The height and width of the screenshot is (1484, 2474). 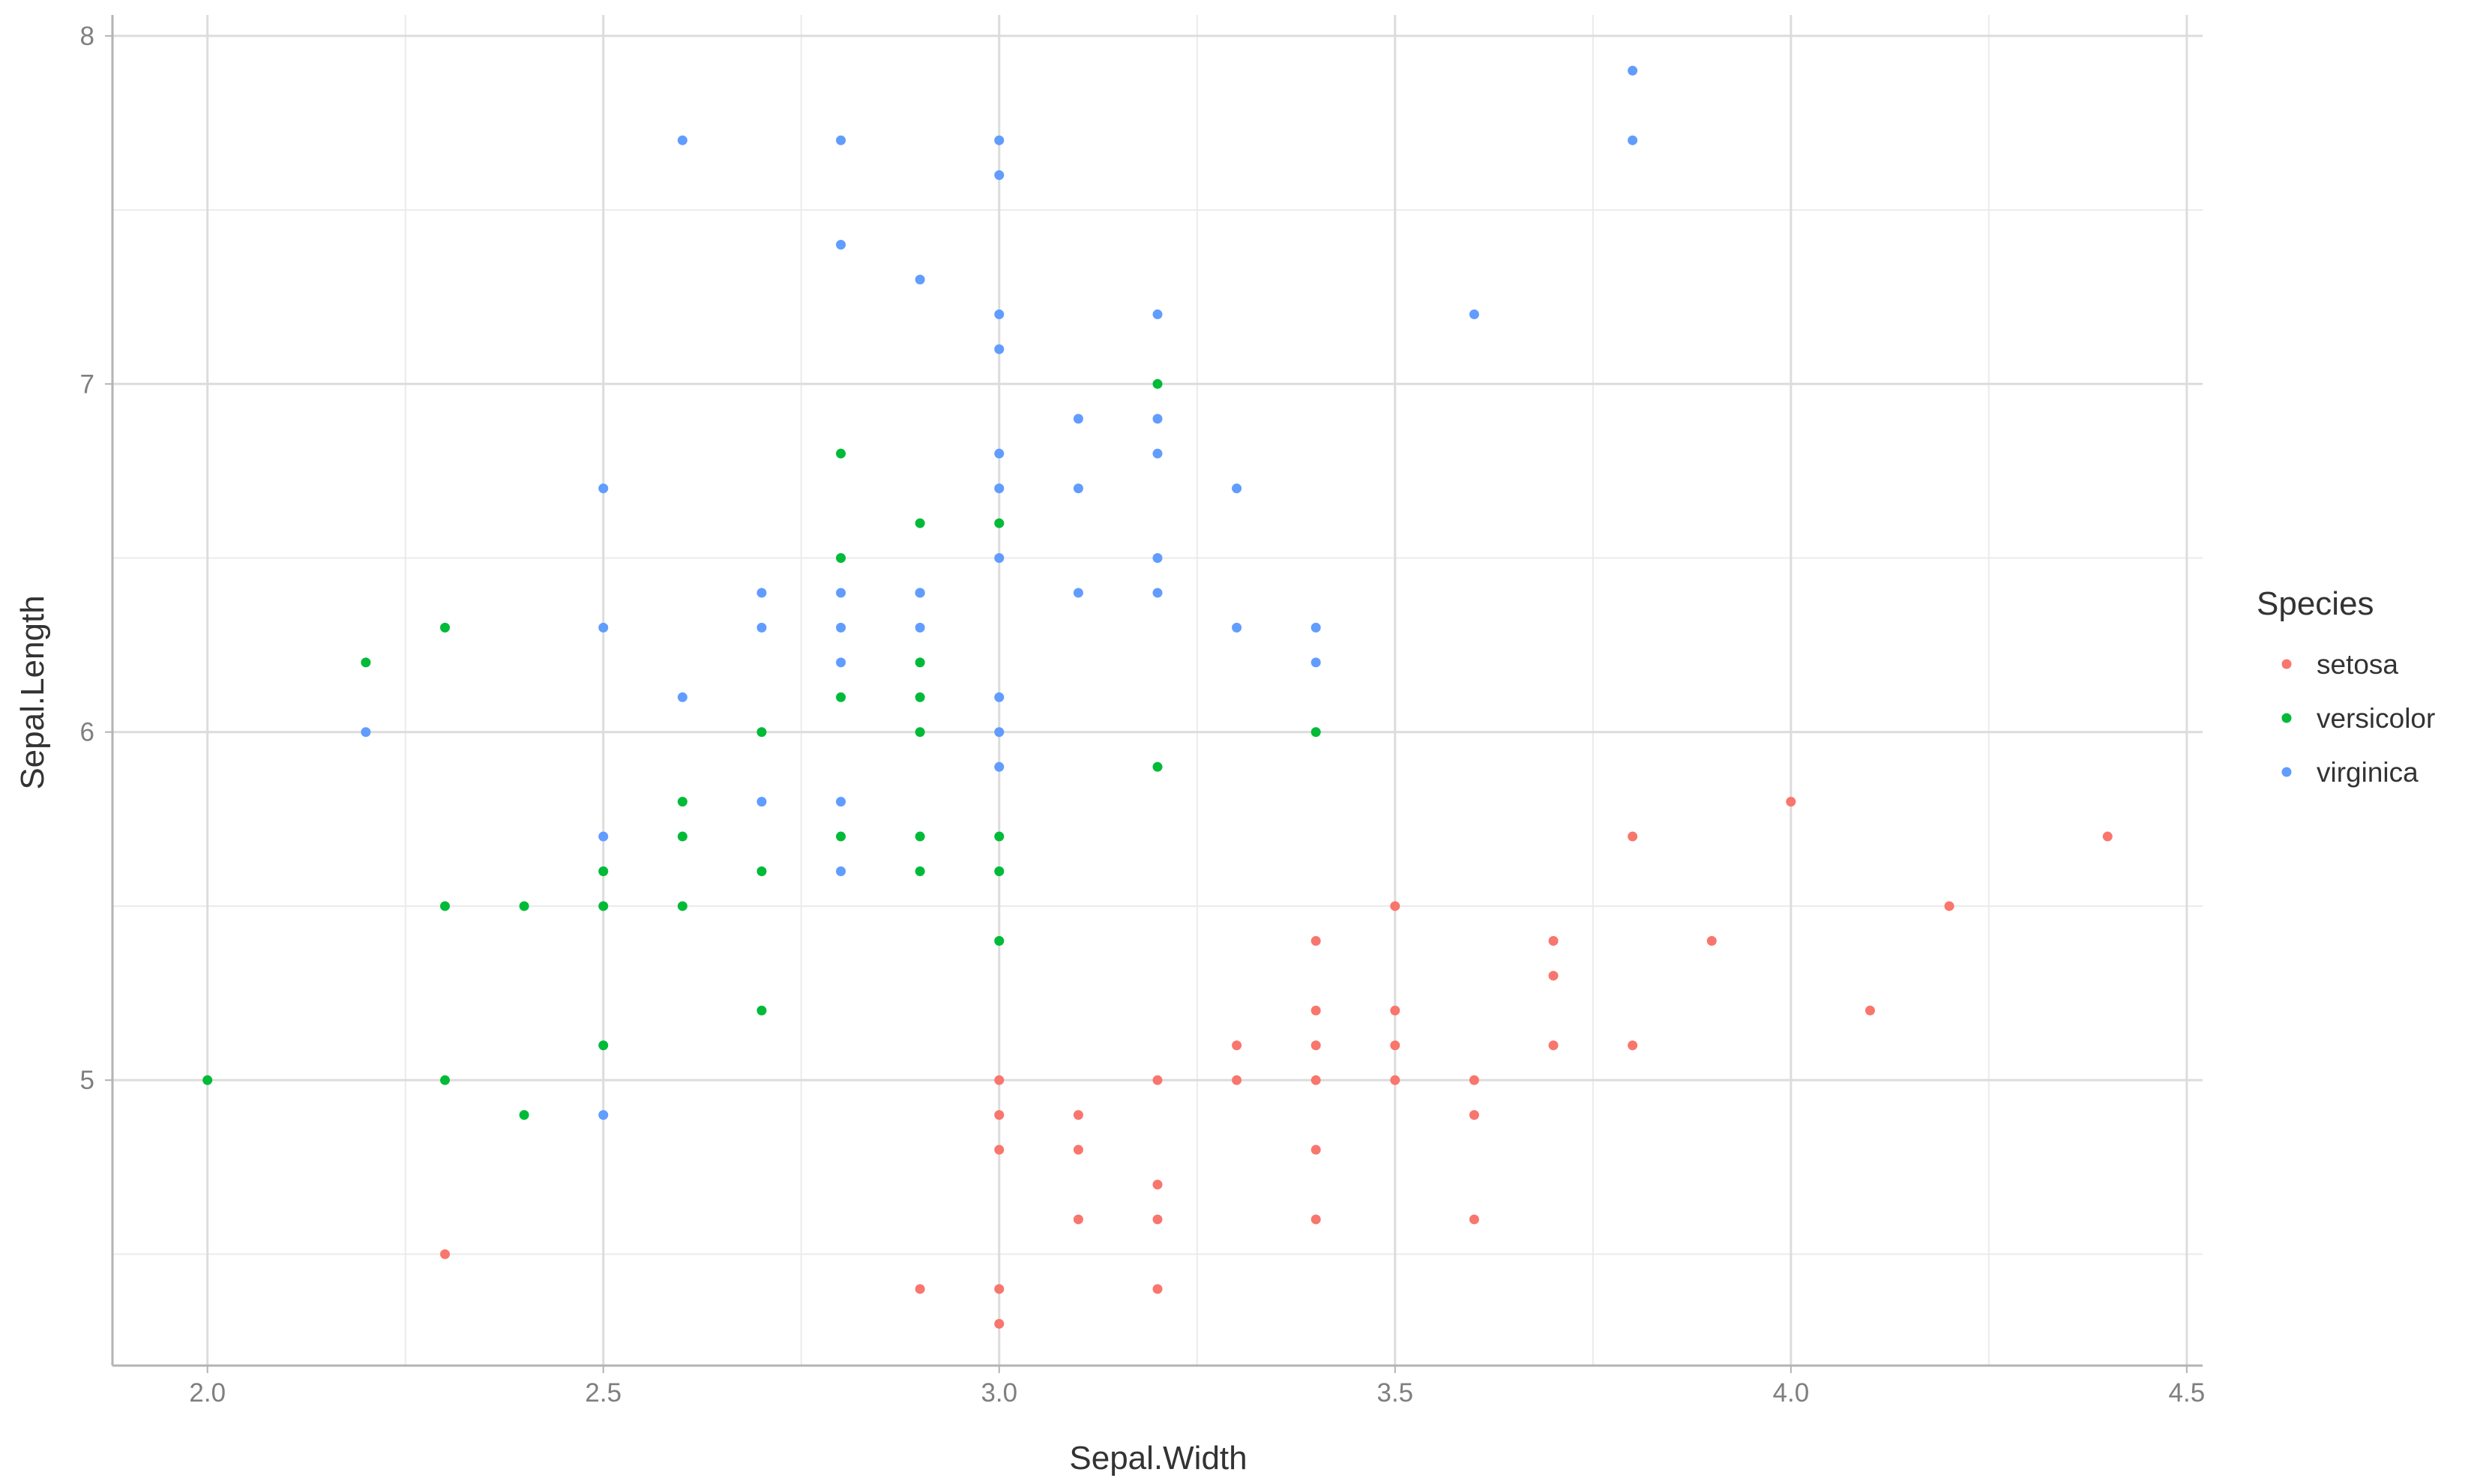 I want to click on x-tick-label: 3.0, so click(x=999, y=1393).